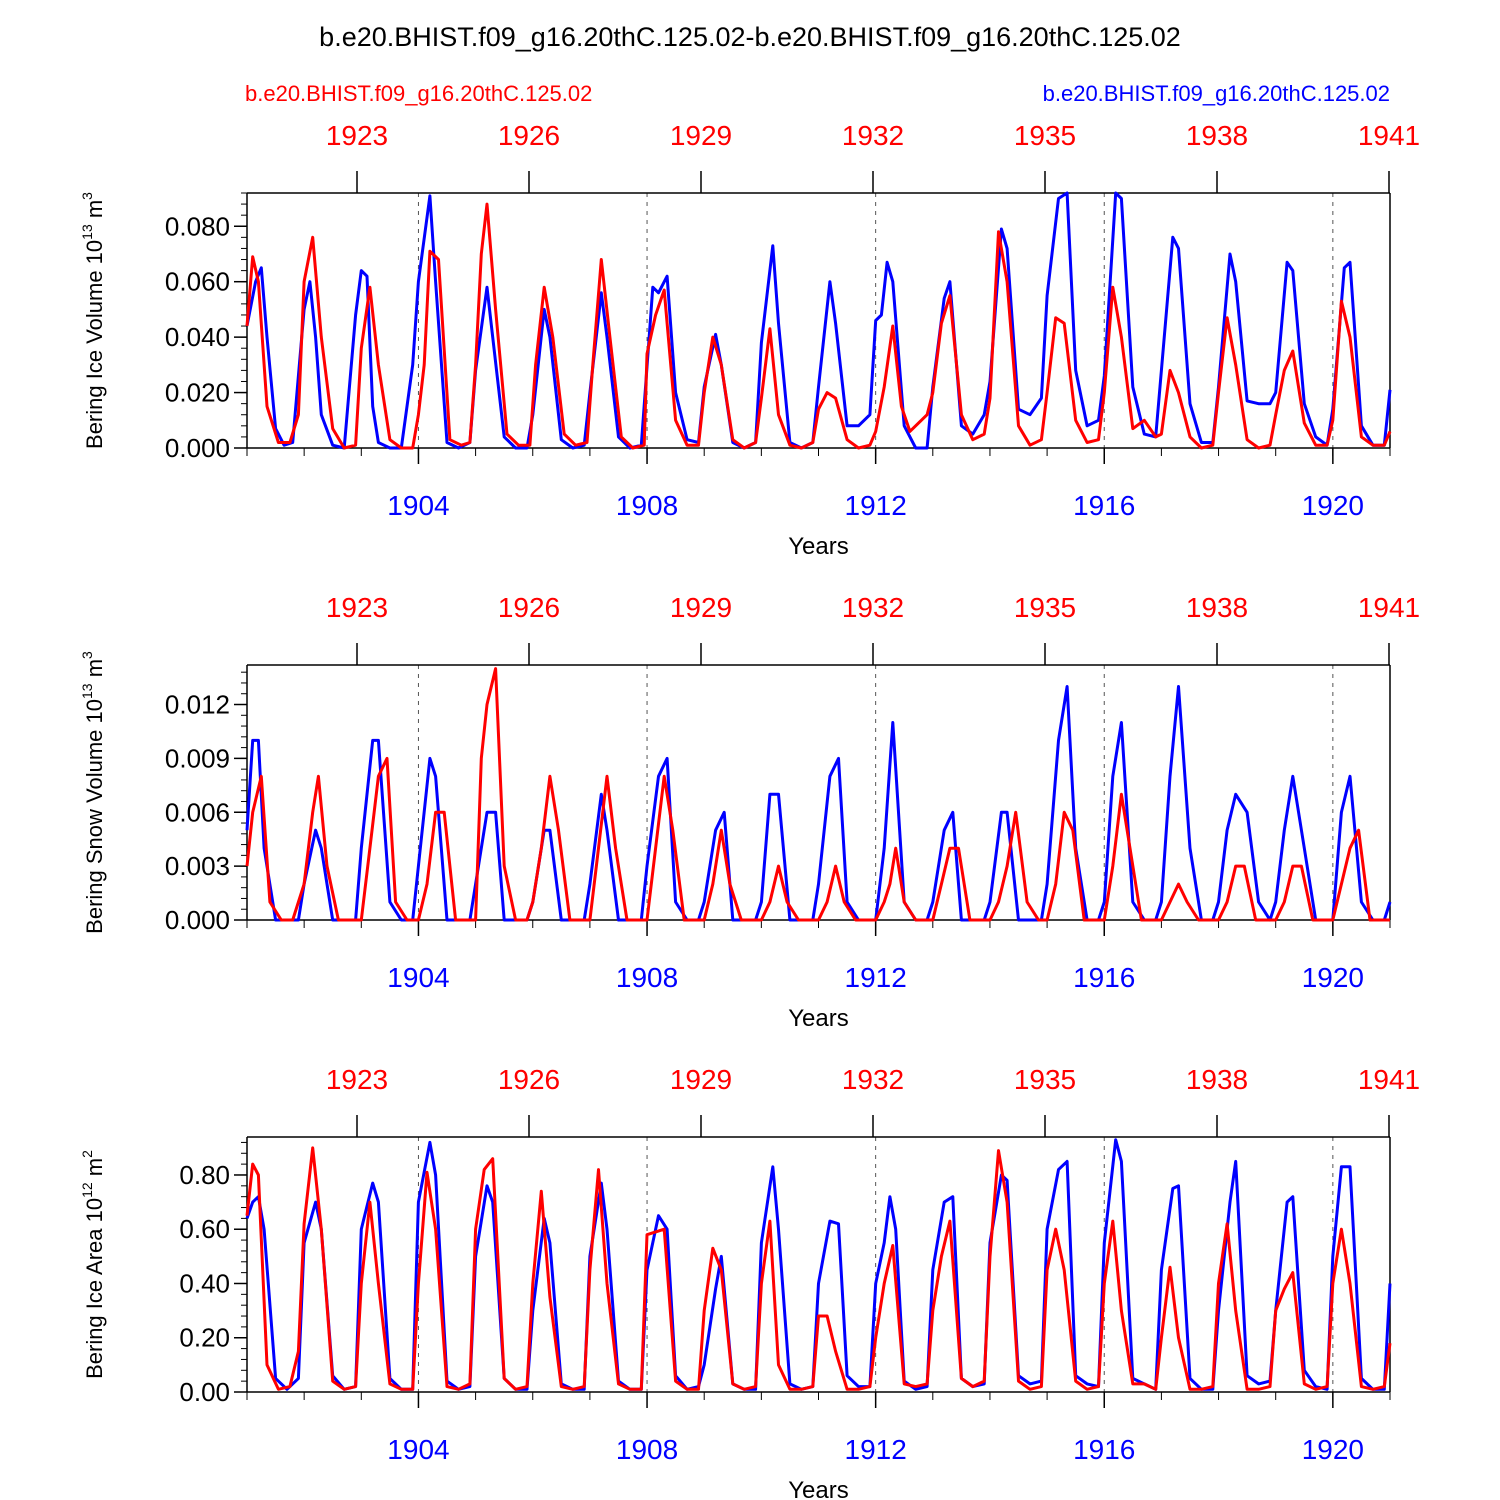 The height and width of the screenshot is (1500, 1500). What do you see at coordinates (197, 705) in the screenshot?
I see `y-tick-label: 0.012` at bounding box center [197, 705].